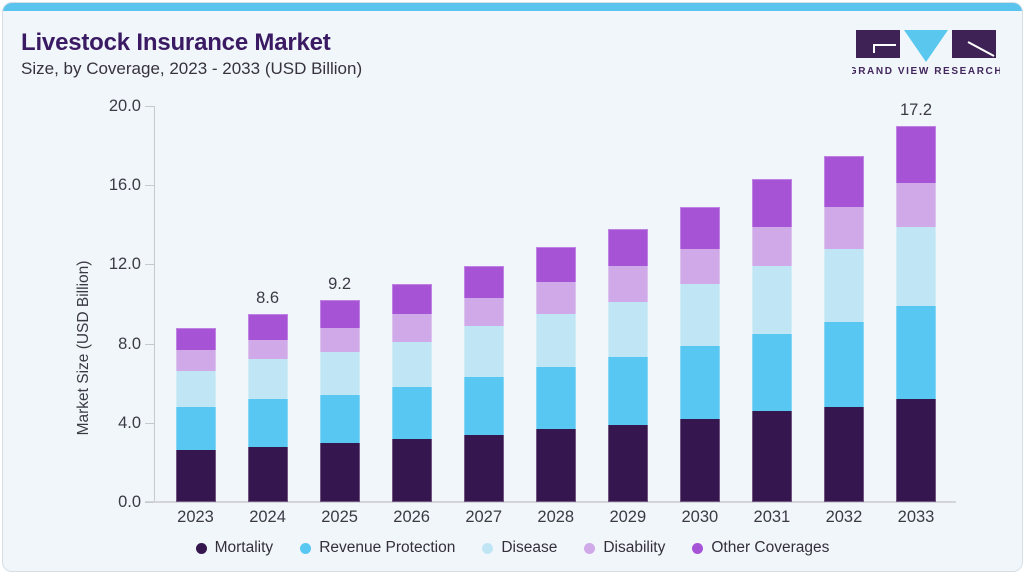  I want to click on bar-segment-2025-mortality, so click(339, 472).